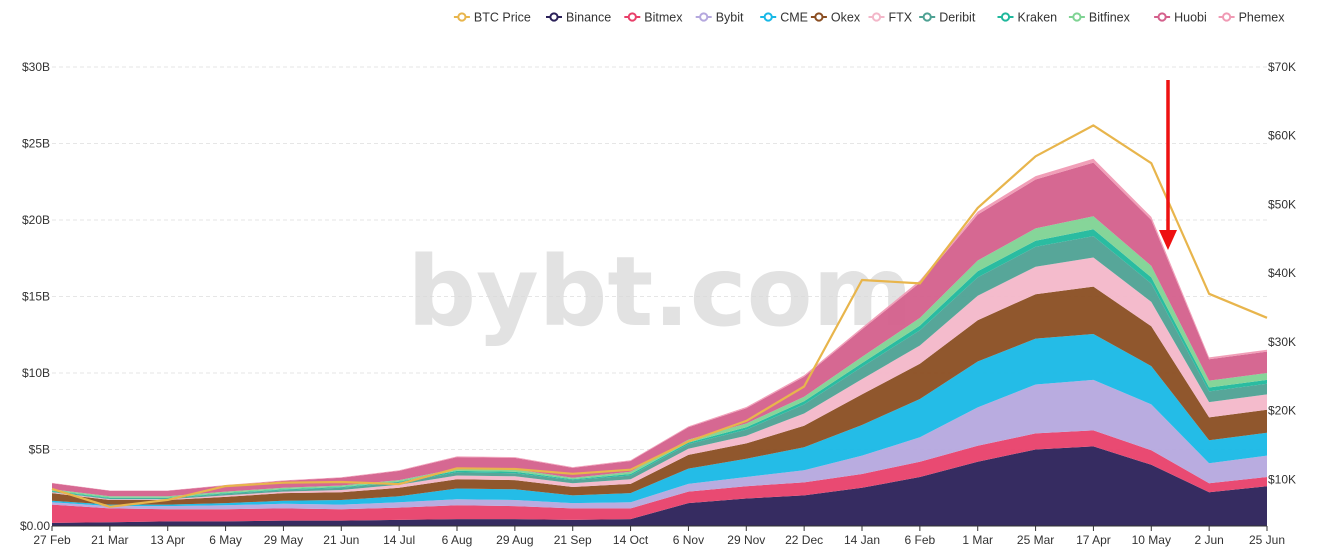 This screenshot has height=557, width=1325. I want to click on y-left-tick-label: $25B, so click(36, 144).